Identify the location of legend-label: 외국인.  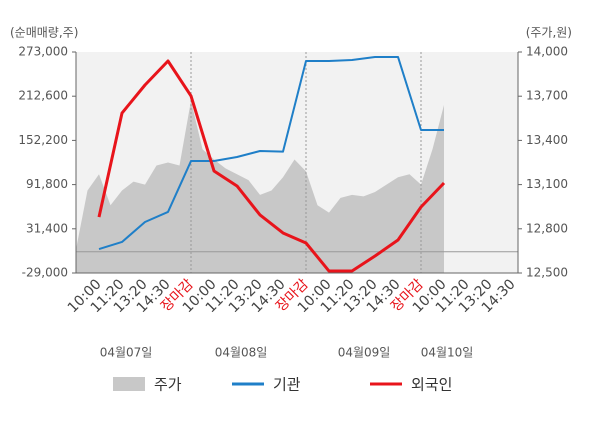
(431, 385).